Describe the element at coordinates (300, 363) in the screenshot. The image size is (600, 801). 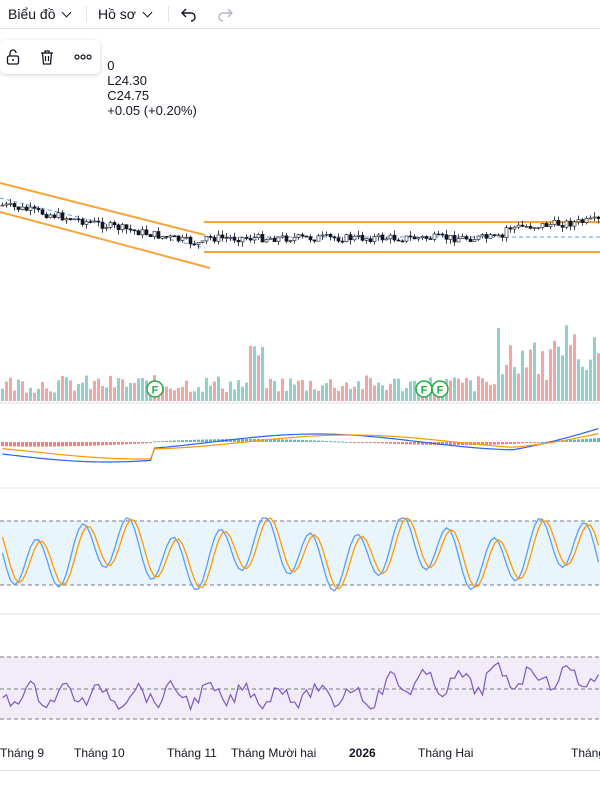
I see `volume-bars` at that location.